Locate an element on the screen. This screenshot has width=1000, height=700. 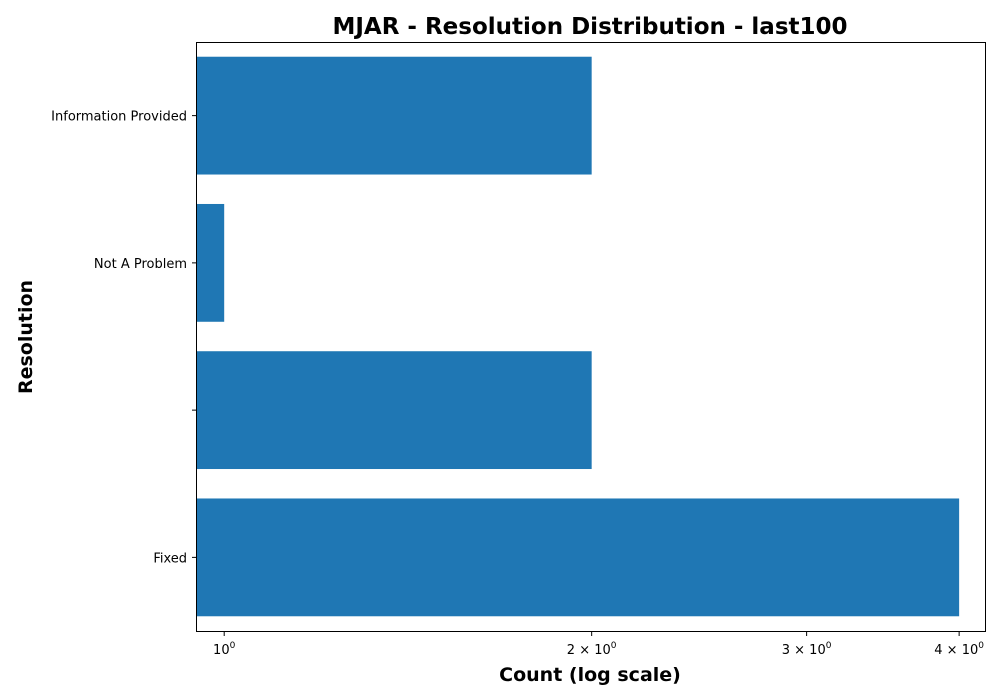
bar-fixed is located at coordinates (578, 557).